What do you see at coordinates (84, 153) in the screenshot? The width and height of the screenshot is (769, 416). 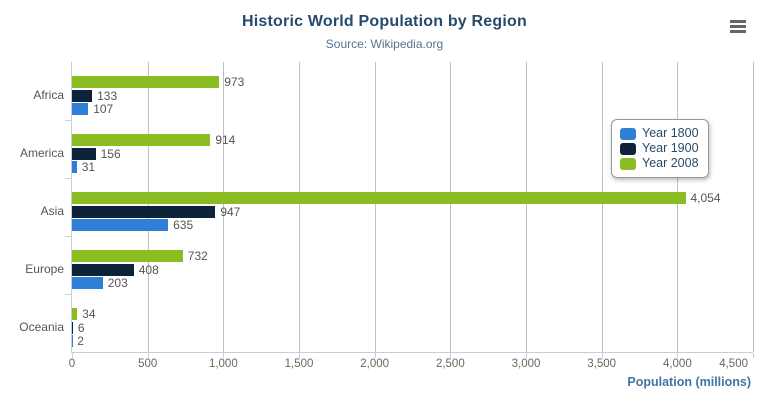 I see `bar-america-year-1900` at bounding box center [84, 153].